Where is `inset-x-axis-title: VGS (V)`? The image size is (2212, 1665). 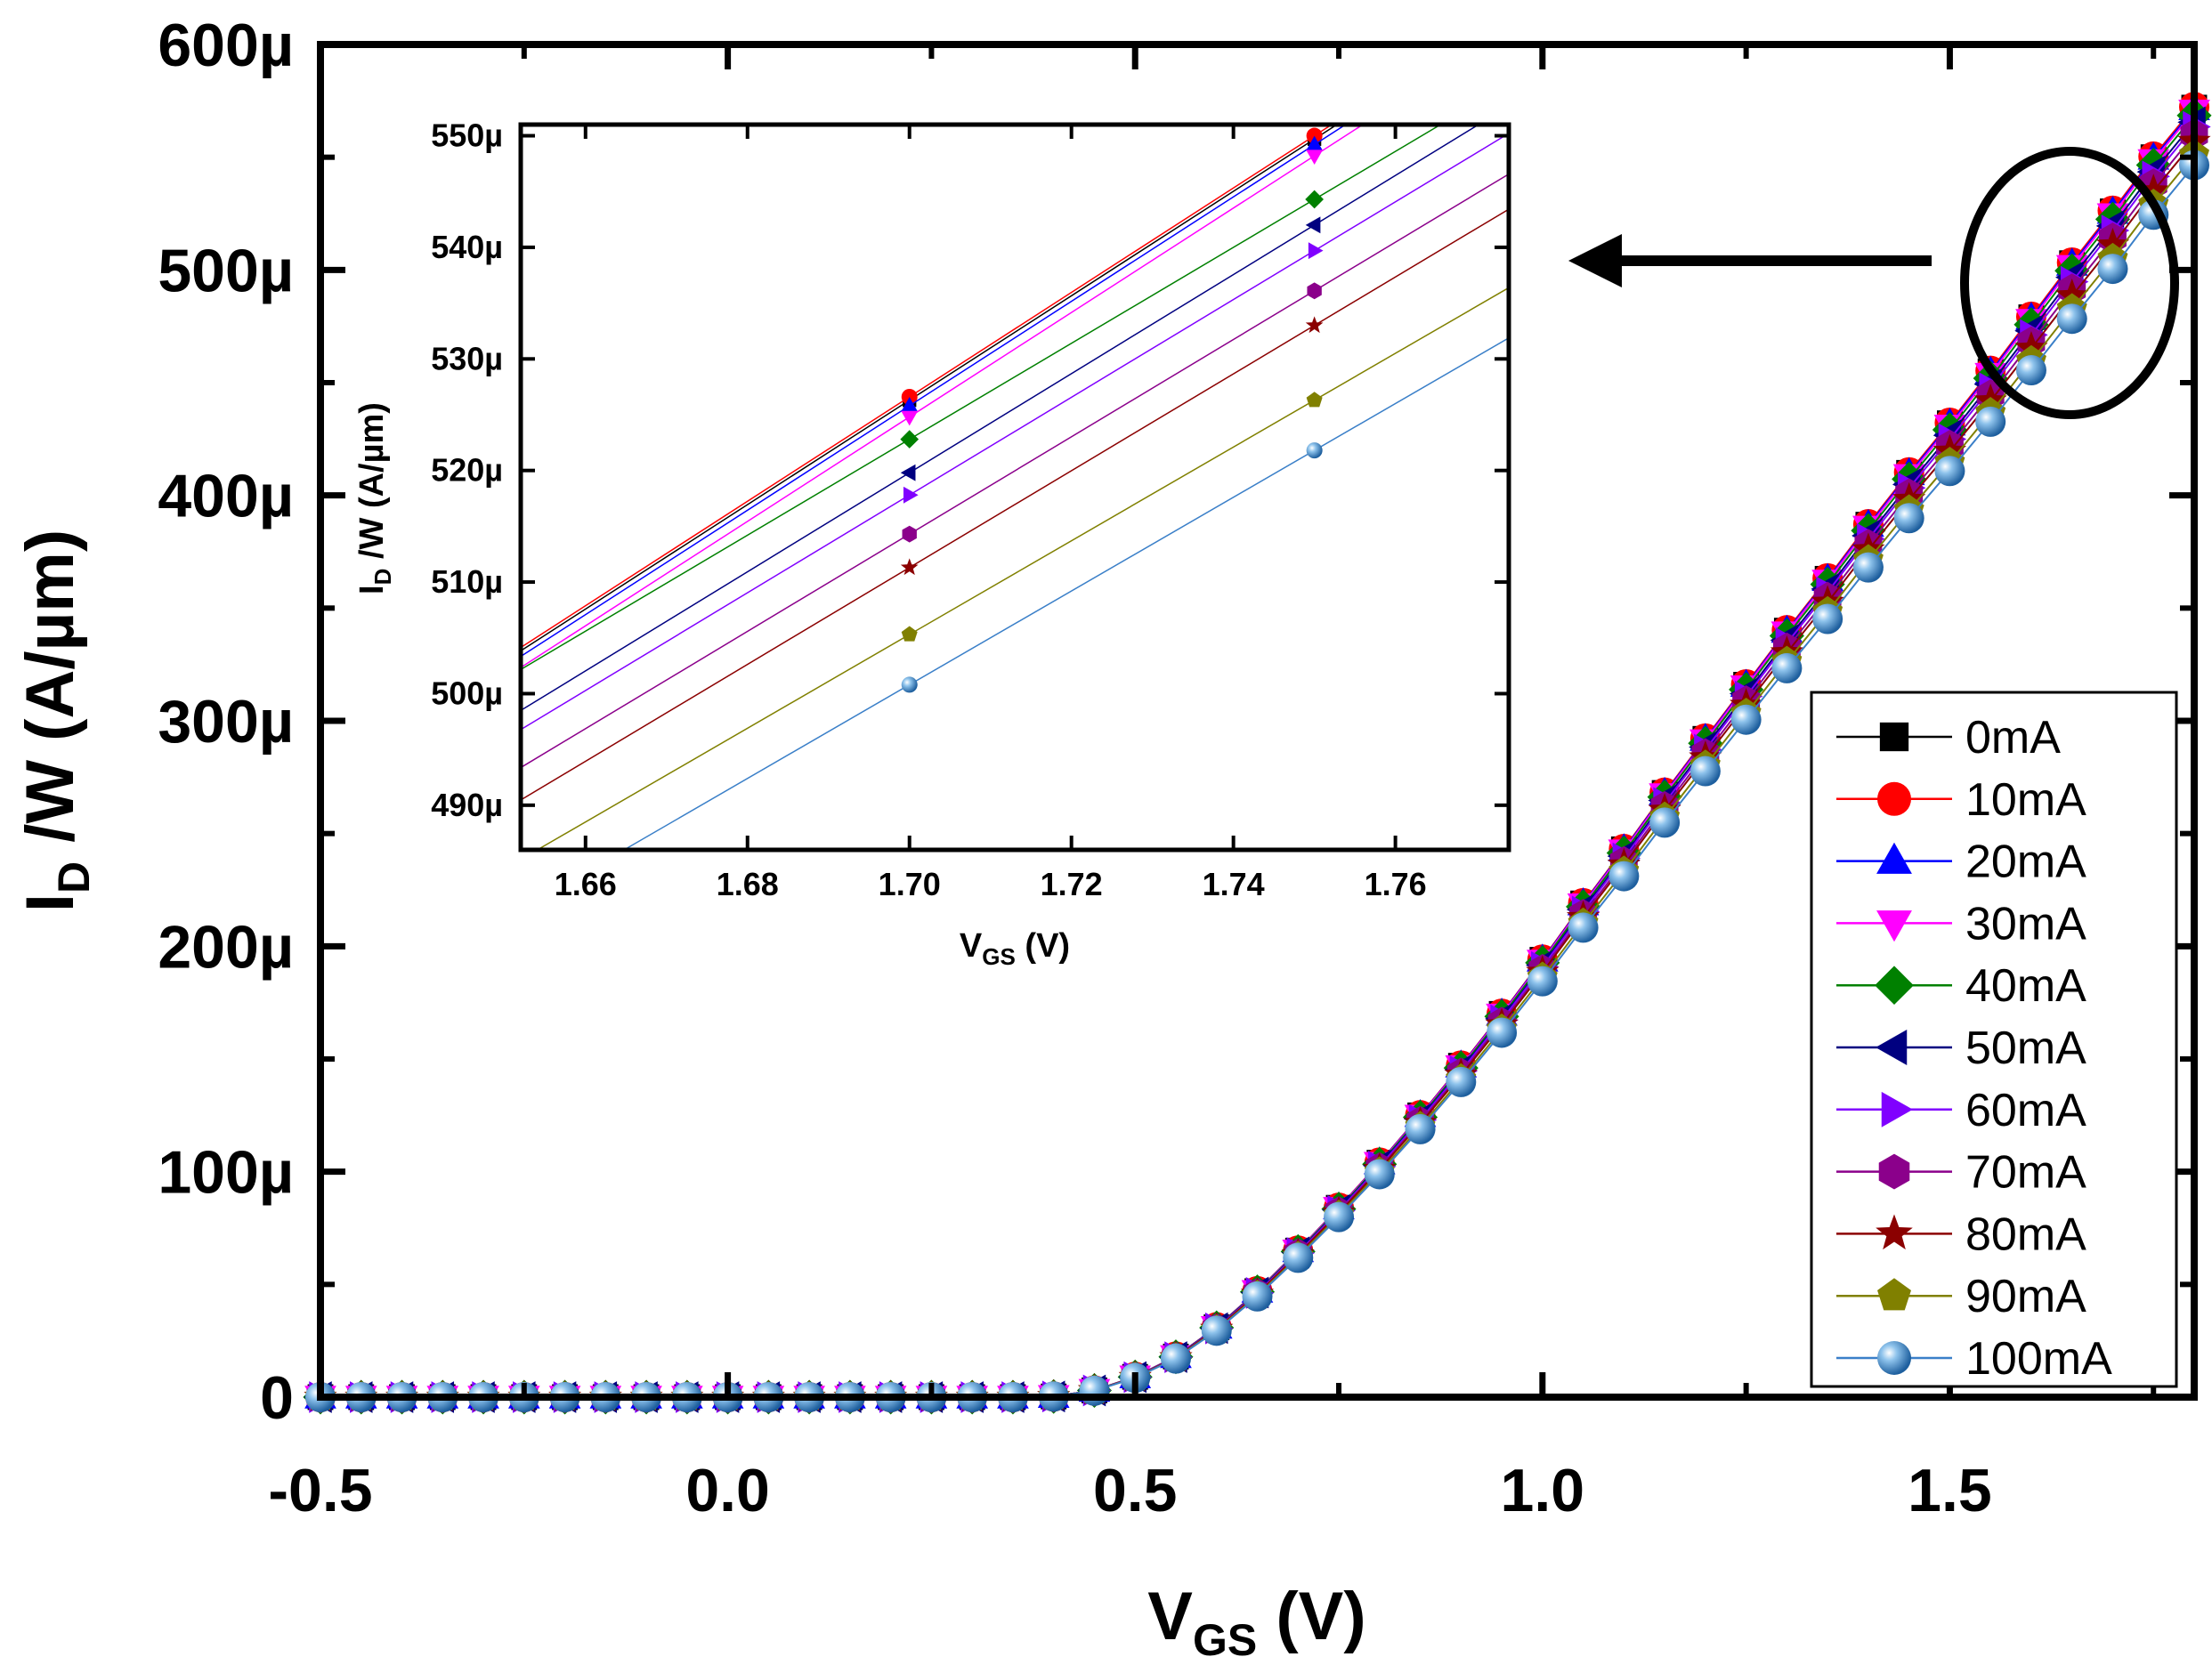 inset-x-axis-title: VGS (V) is located at coordinates (1015, 948).